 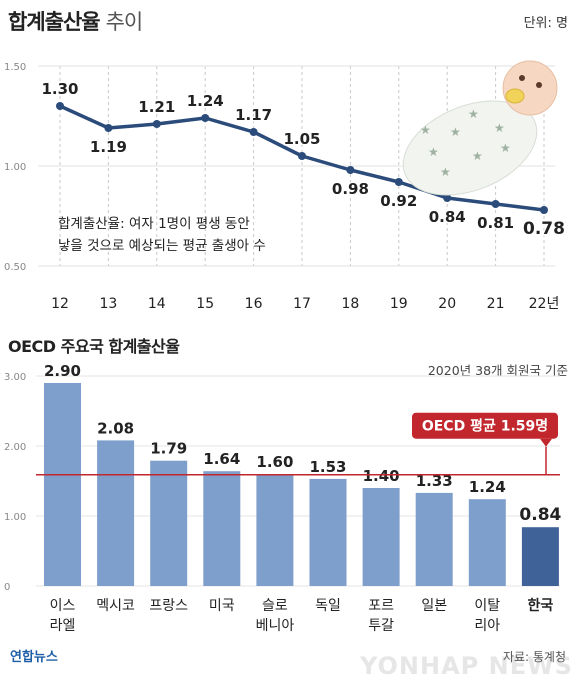 I want to click on bar-value-label: 1.40, so click(x=381, y=476).